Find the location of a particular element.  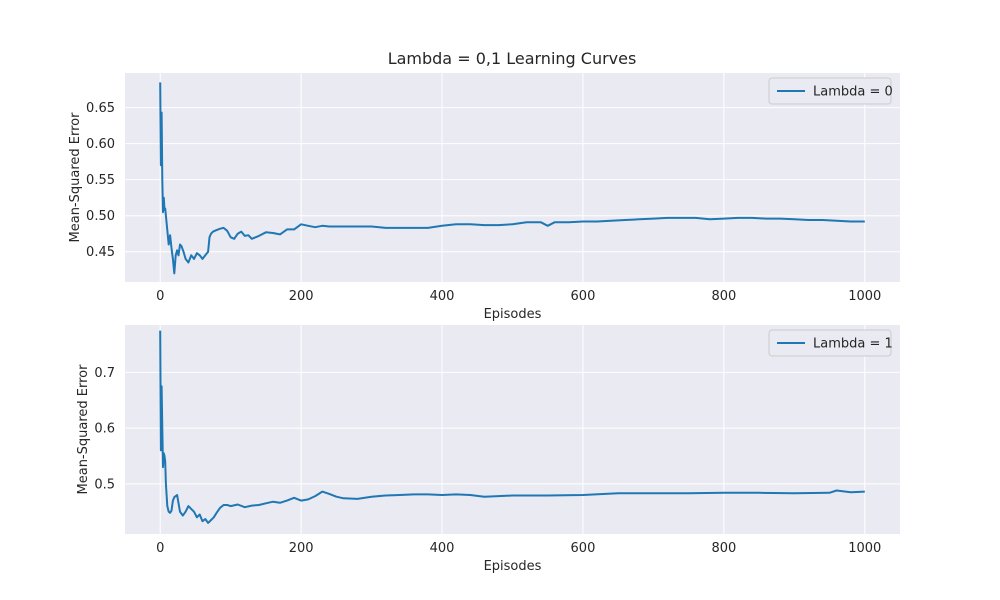

y-tick-label: 0.55 is located at coordinates (100, 180).